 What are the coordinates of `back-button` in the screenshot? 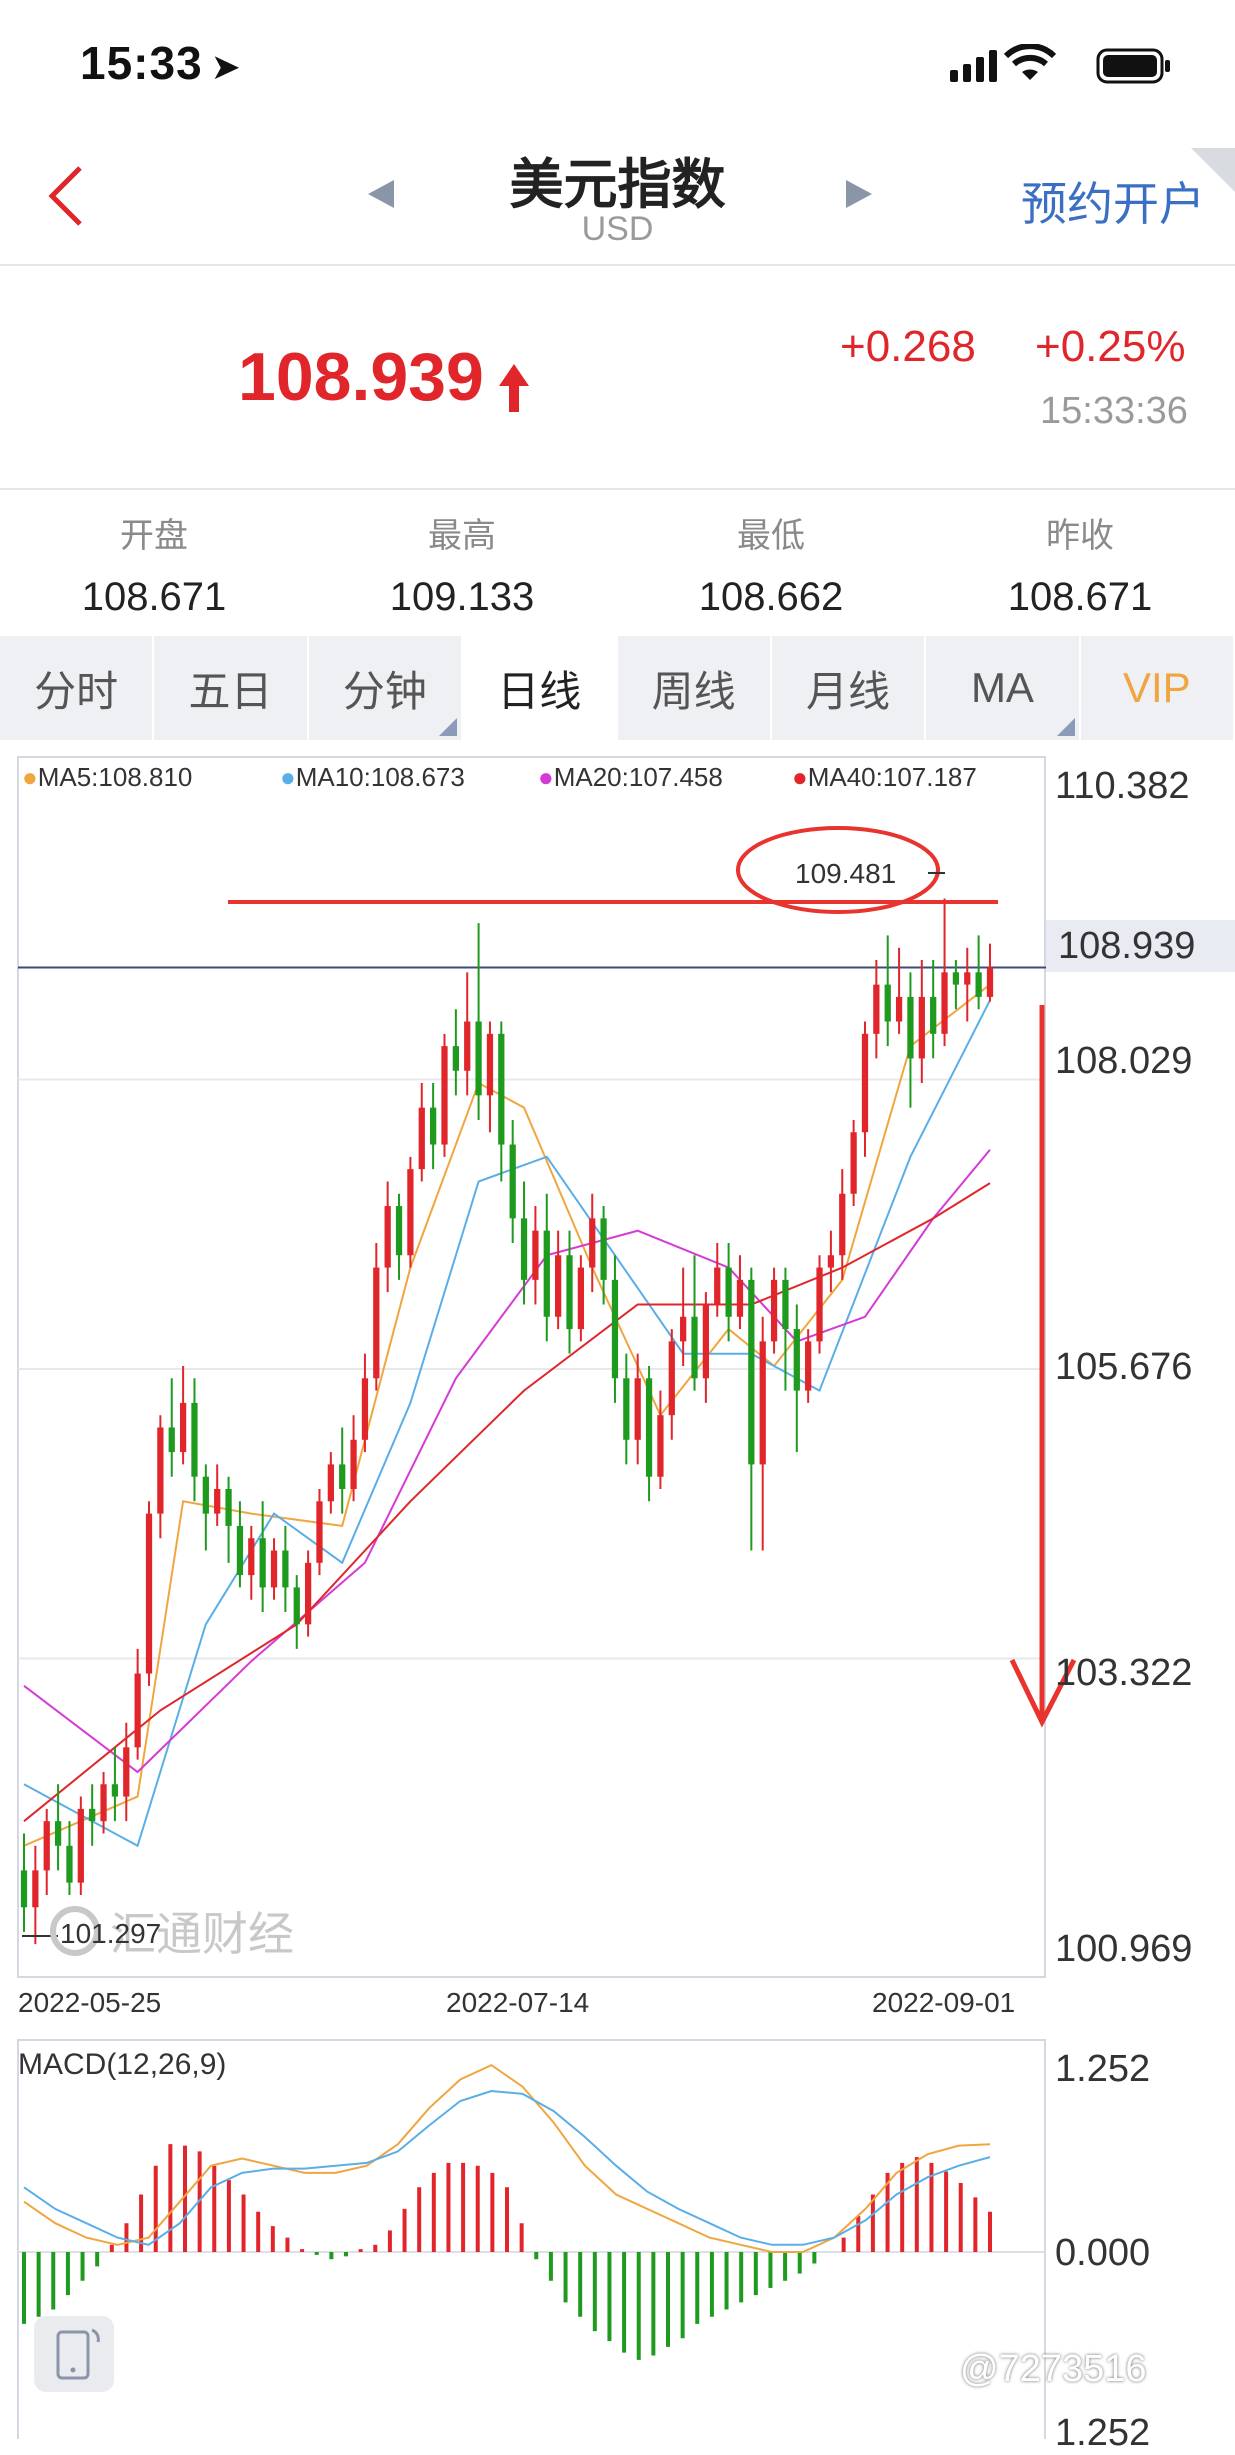 It's located at (70, 195).